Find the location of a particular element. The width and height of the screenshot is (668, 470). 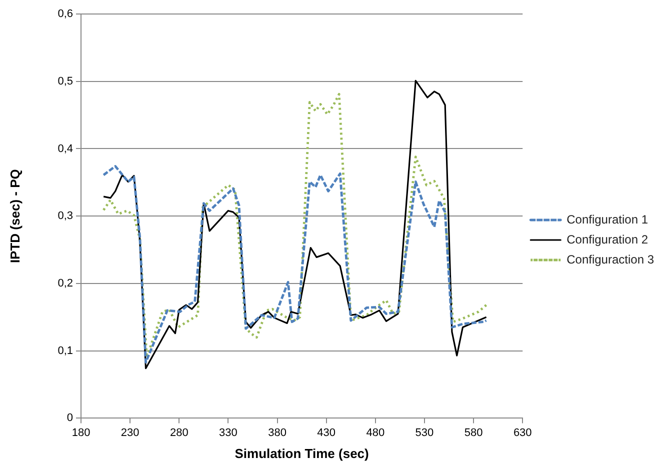

x-tick-label: 580 is located at coordinates (473, 432).